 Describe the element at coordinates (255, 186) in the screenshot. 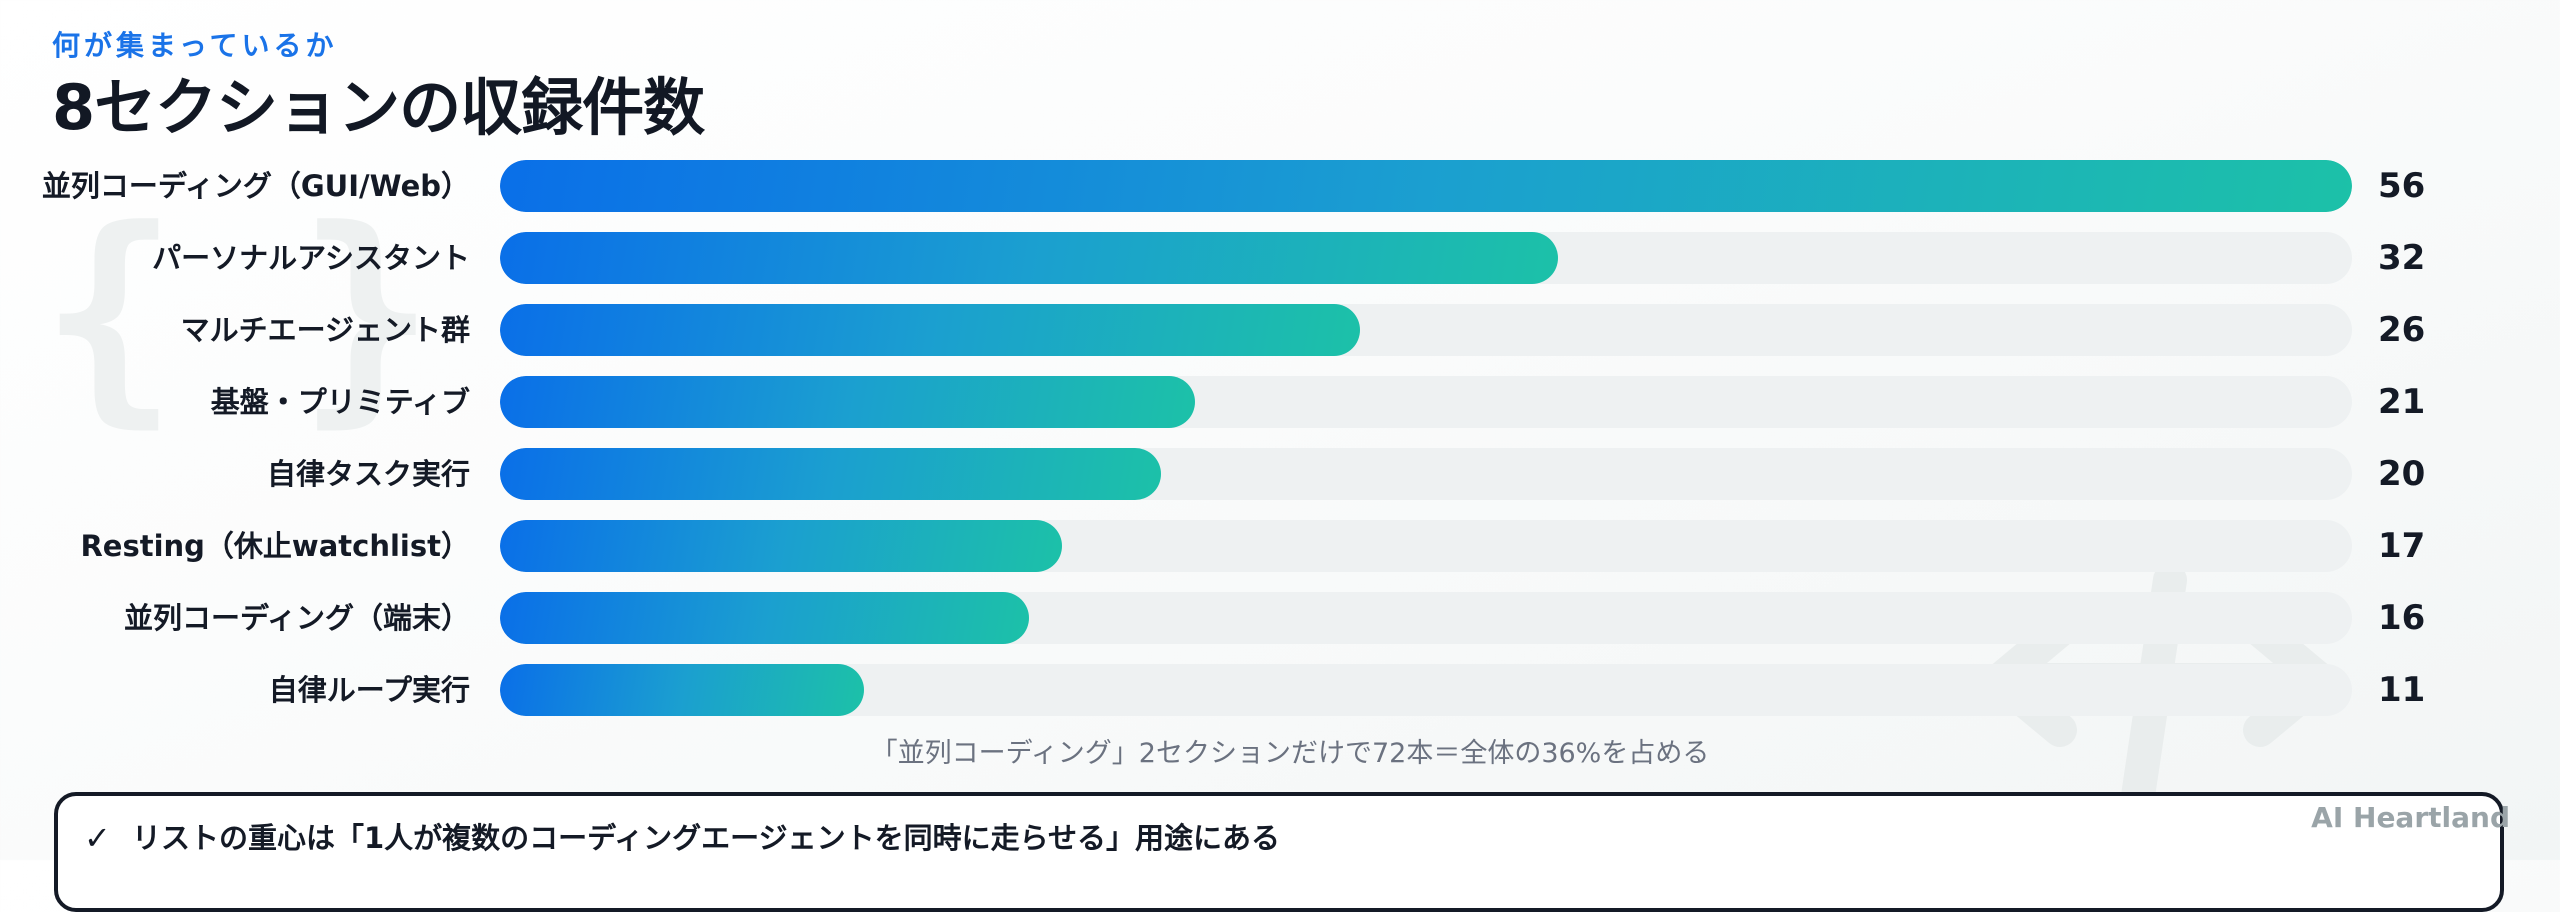

I see `bar-label: 並列コーディング（GUI/Web）` at that location.